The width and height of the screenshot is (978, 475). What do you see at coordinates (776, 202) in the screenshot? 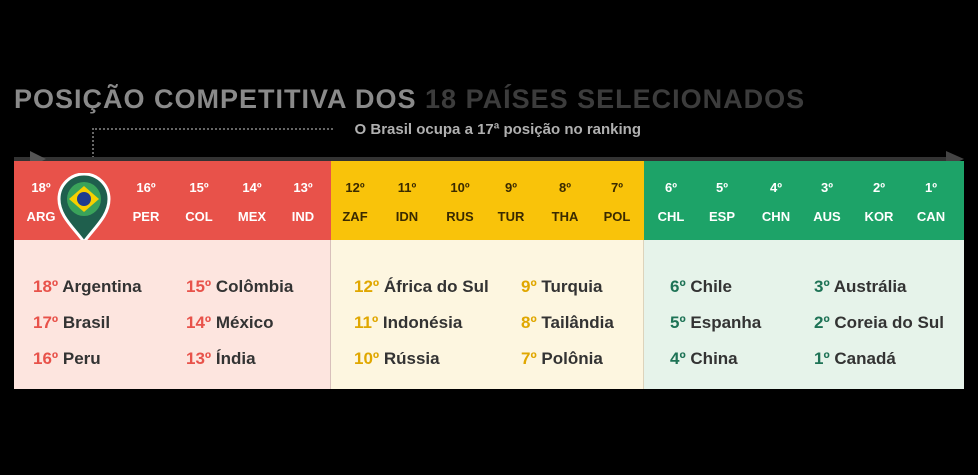
I see `country-code: 4º CHN` at bounding box center [776, 202].